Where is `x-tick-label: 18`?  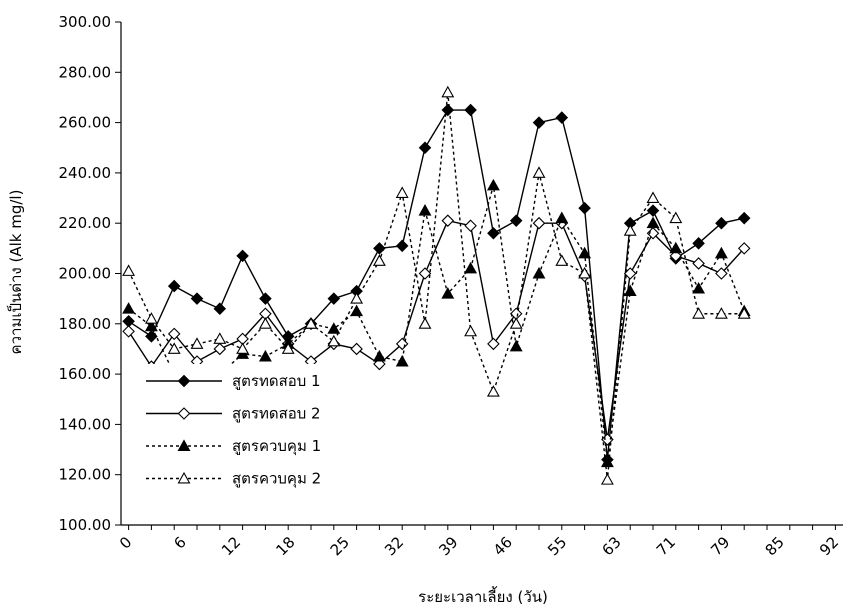
x-tick-label: 18 is located at coordinates (285, 546).